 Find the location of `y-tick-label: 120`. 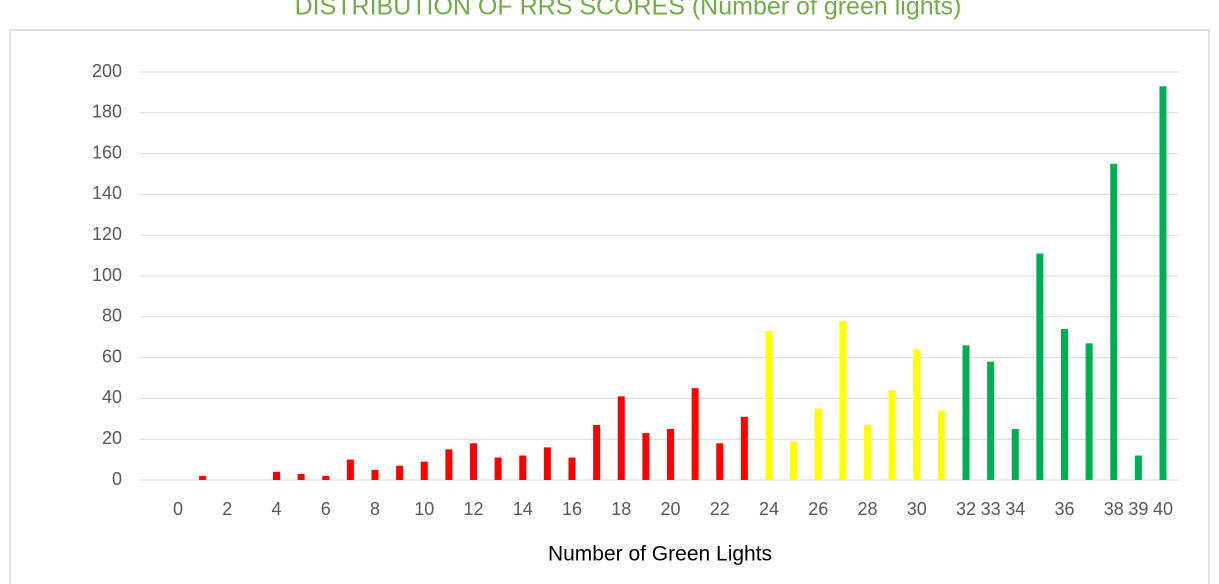

y-tick-label: 120 is located at coordinates (107, 234).